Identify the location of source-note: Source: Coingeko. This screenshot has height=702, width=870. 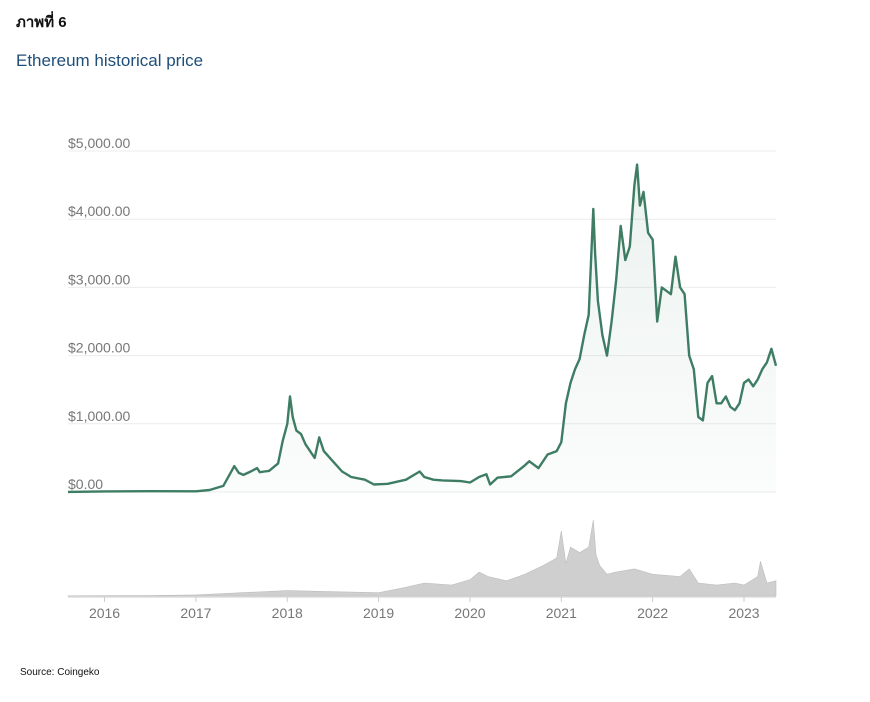
(60, 672).